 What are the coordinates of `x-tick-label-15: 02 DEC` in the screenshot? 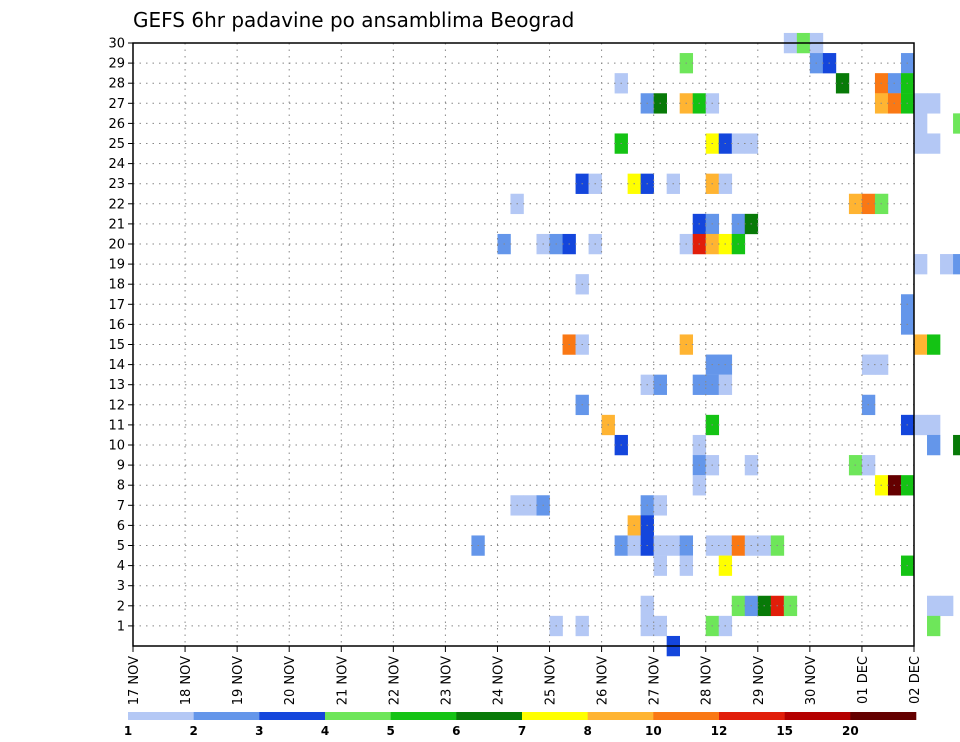 It's located at (915, 680).